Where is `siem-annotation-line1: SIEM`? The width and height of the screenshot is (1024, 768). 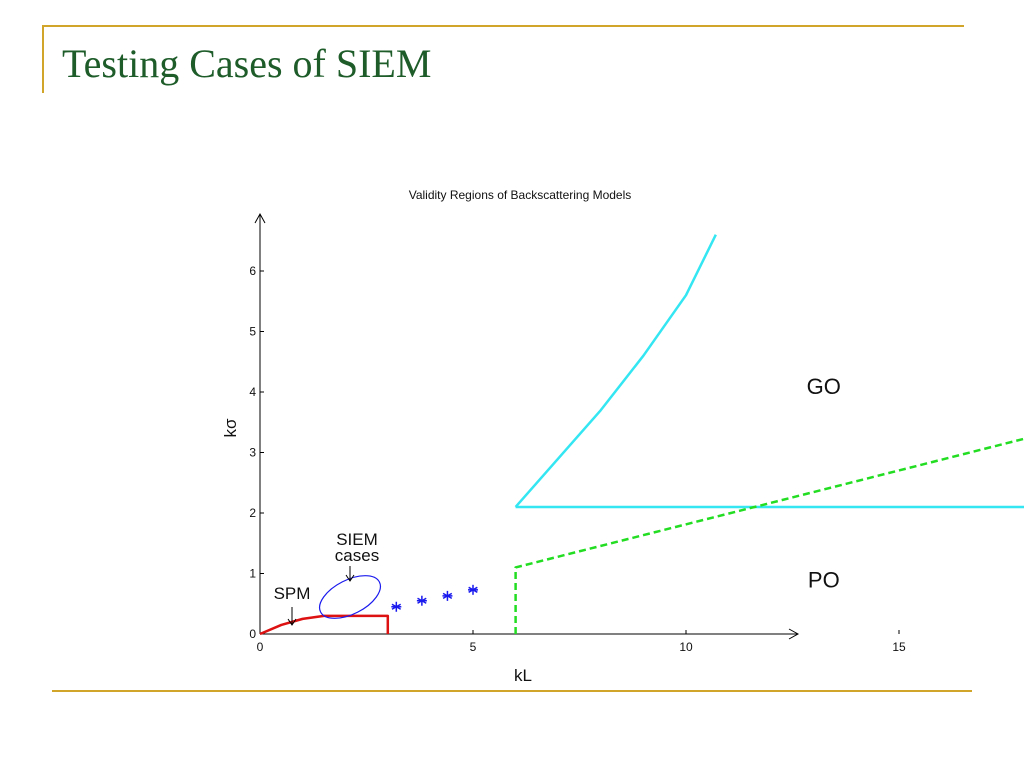
siem-annotation-line1: SIEM is located at coordinates (357, 539).